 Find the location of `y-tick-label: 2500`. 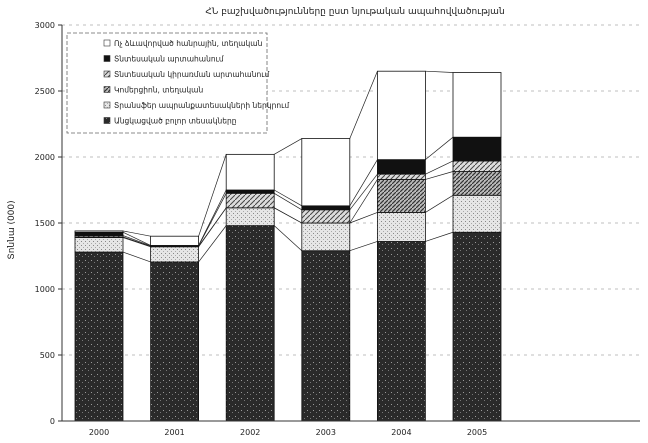

y-tick-label: 2500 is located at coordinates (45, 91).